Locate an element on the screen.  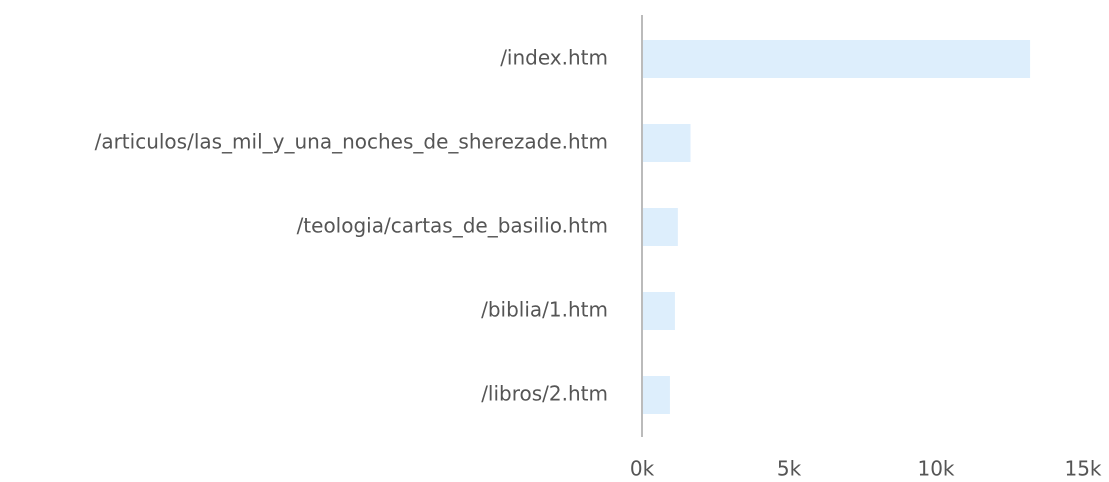
y-tick-label: /biblia/1.htm is located at coordinates (544, 310).